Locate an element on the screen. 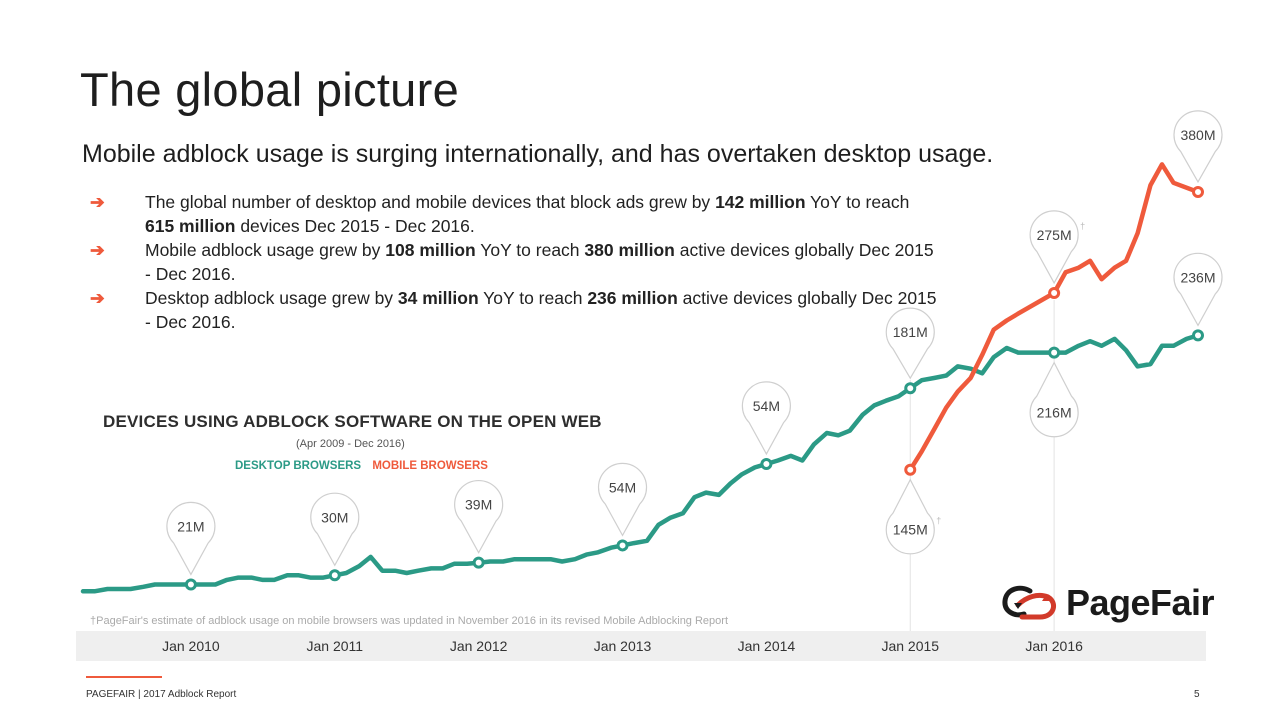 The width and height of the screenshot is (1280, 715). x-tick-label: Jan 2016 is located at coordinates (1054, 646).